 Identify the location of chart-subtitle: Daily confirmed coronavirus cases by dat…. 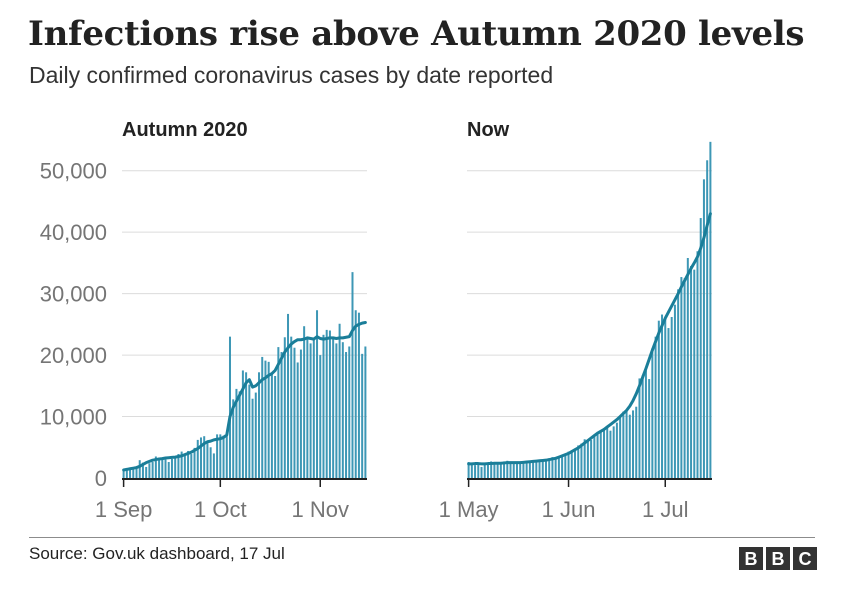
(291, 75).